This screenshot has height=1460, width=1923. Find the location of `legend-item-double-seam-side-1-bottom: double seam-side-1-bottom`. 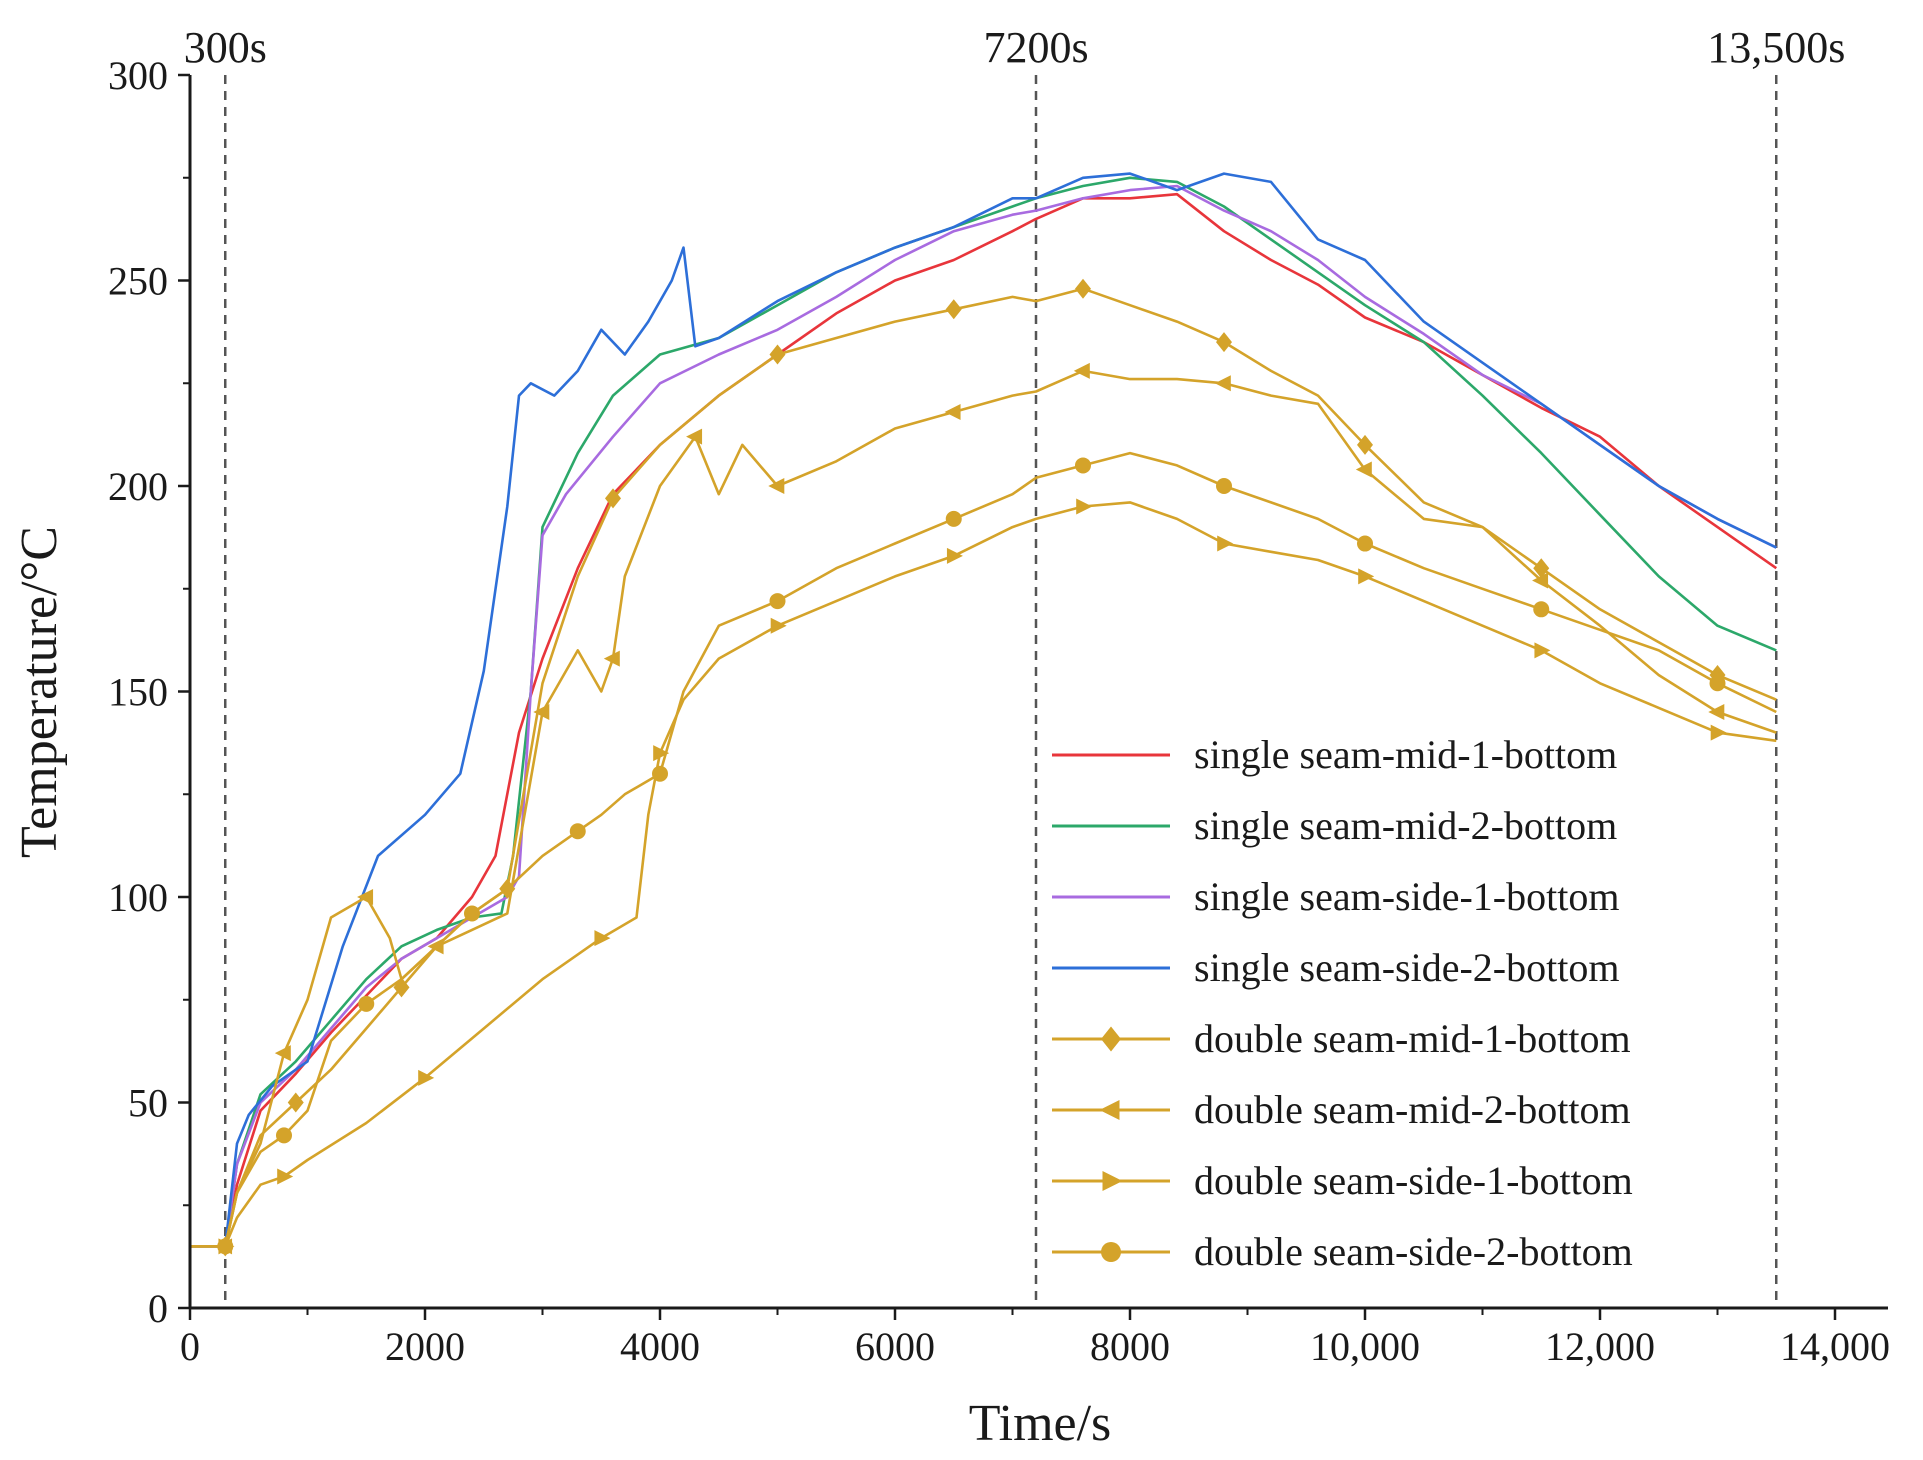

legend-item-double-seam-side-1-bottom: double seam-side-1-bottom is located at coordinates (1342, 1180).